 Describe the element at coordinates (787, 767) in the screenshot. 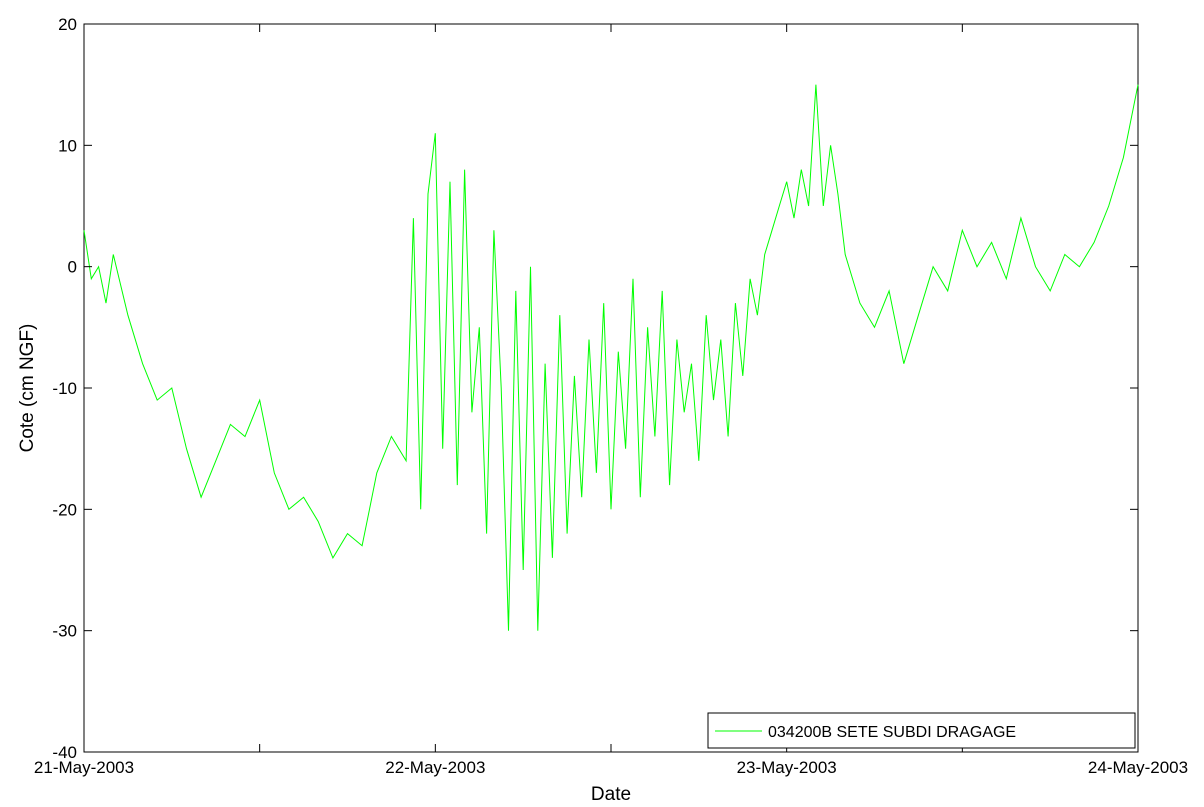

I see `x-tick-label: 23-May-2003` at that location.